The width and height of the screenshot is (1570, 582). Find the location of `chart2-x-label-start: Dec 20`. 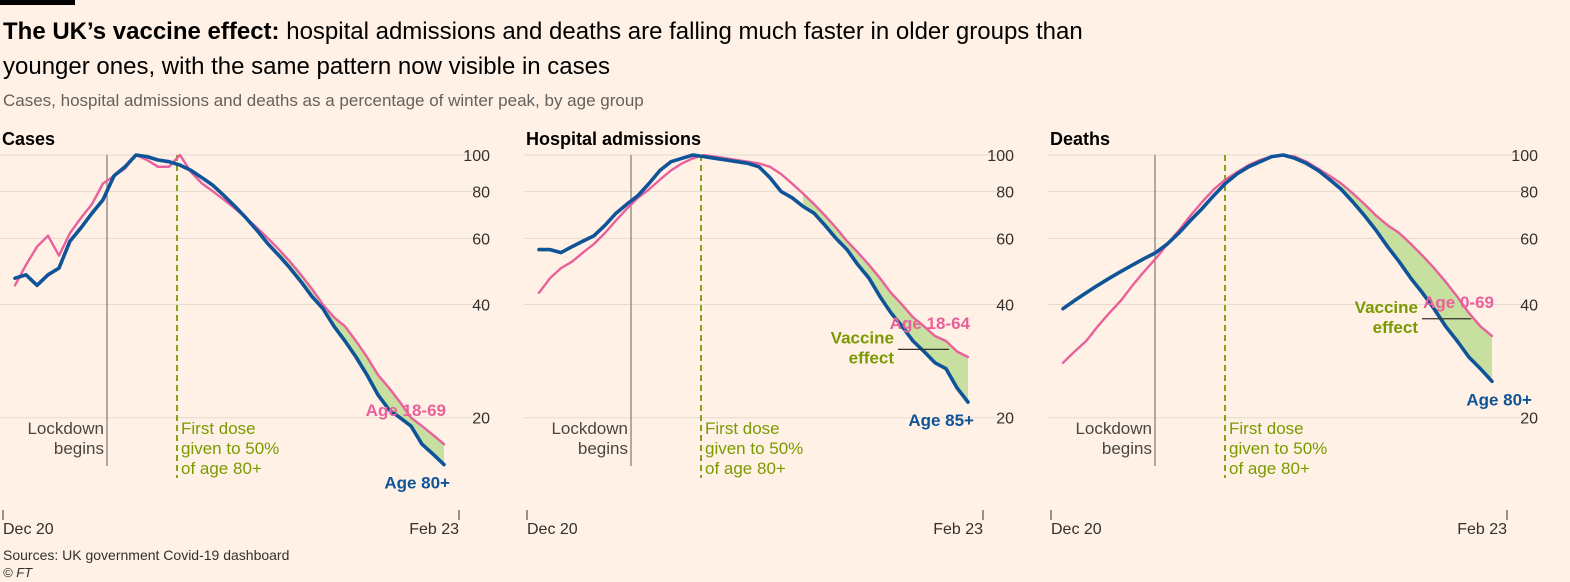

chart2-x-label-start: Dec 20 is located at coordinates (552, 529).